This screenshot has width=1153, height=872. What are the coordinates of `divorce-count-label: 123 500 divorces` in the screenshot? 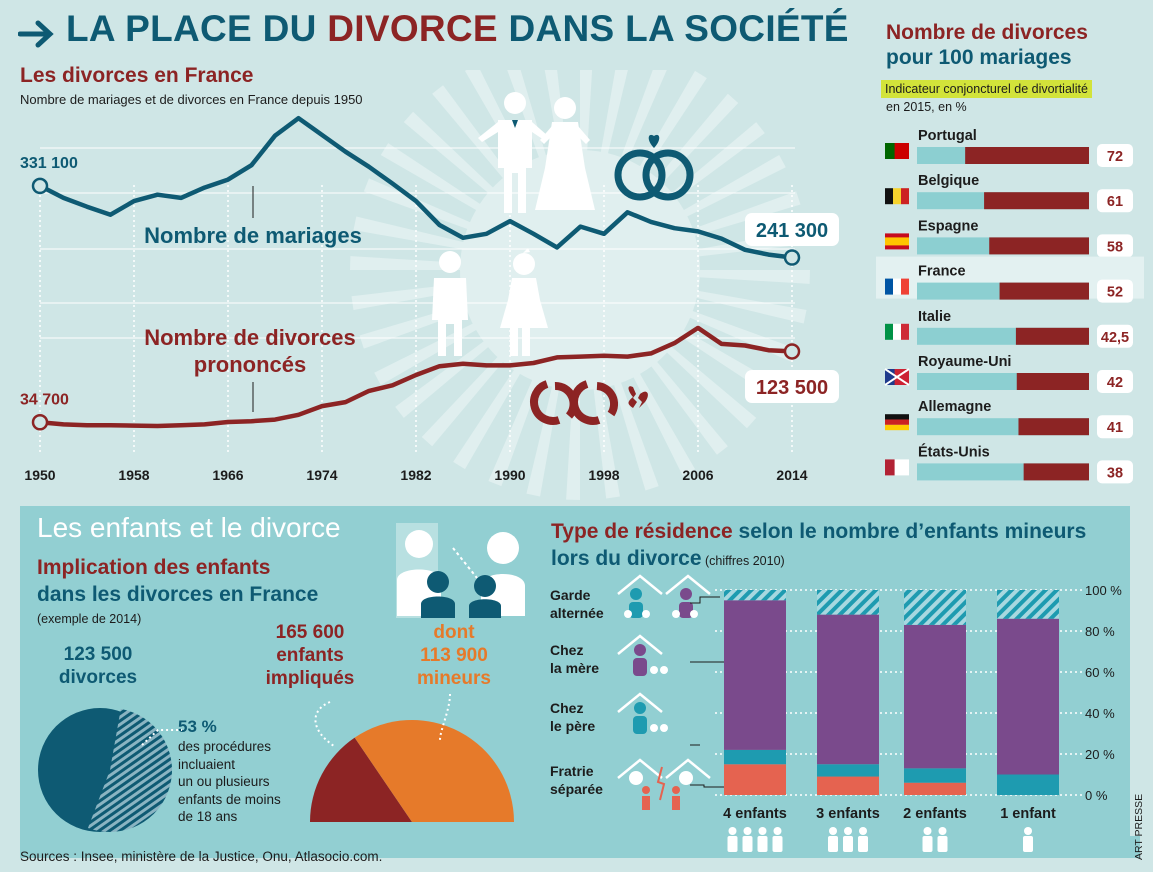 It's located at (98, 666).